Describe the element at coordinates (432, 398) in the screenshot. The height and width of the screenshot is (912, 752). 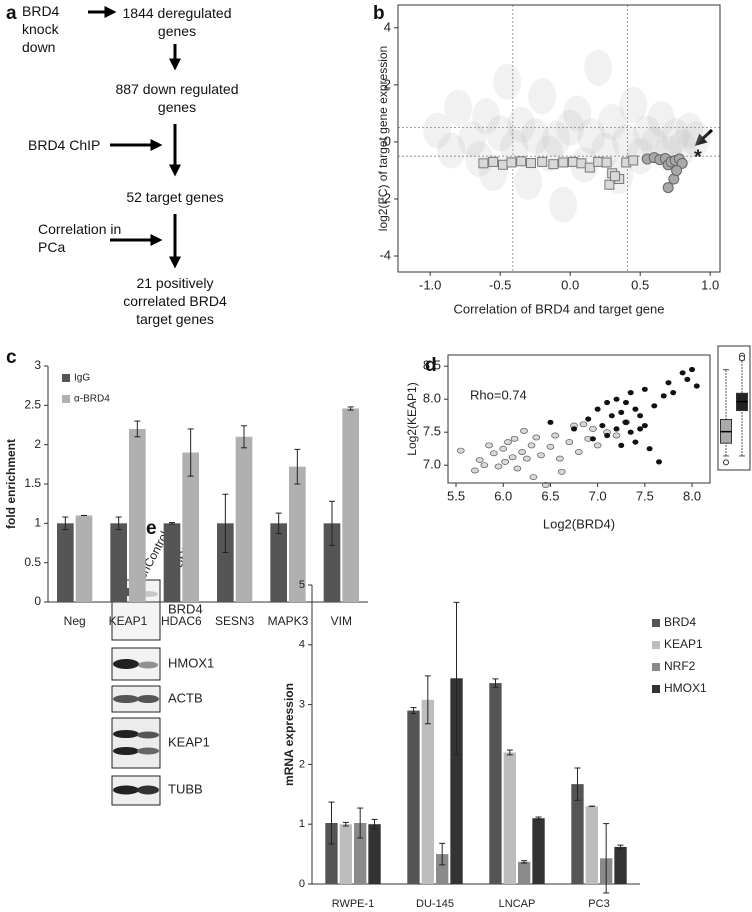
I see `y-tick-label: 8.0` at that location.